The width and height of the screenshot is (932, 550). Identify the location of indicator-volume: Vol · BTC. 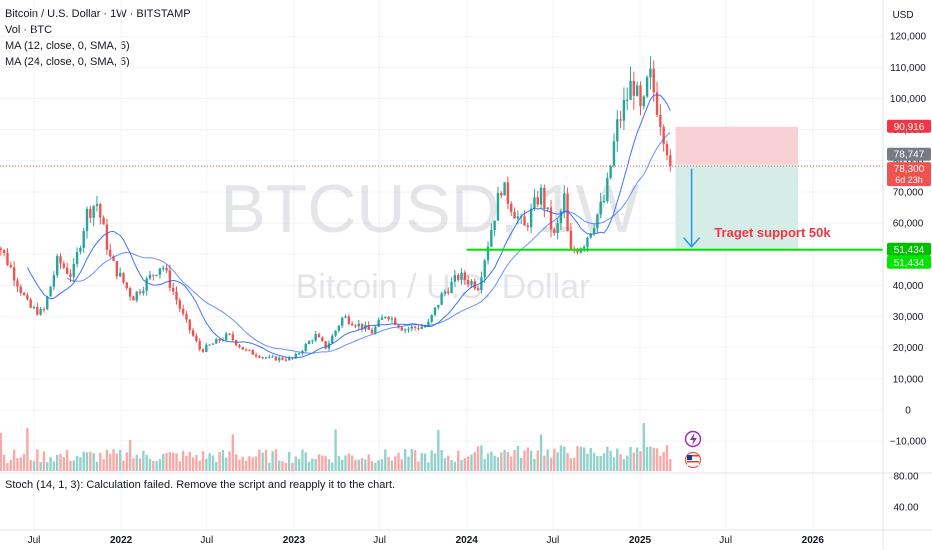
(29, 30).